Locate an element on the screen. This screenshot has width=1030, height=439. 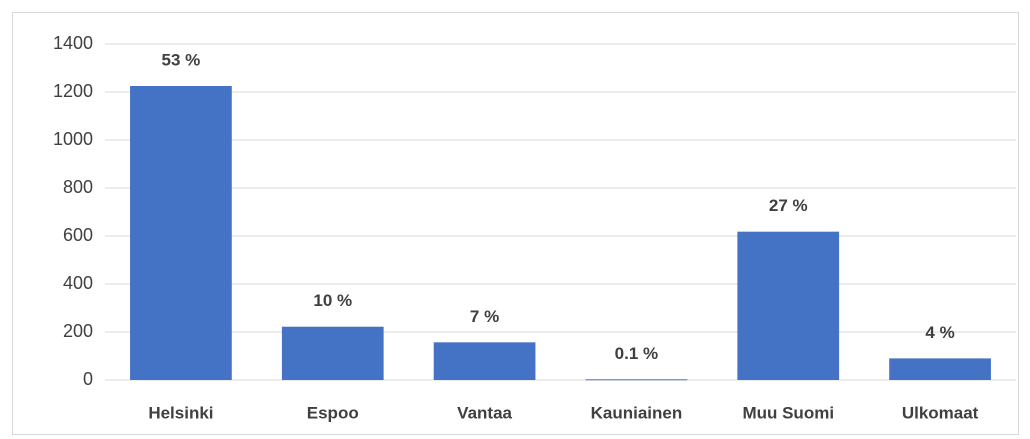
y-tick-label: 400 is located at coordinates (78, 283).